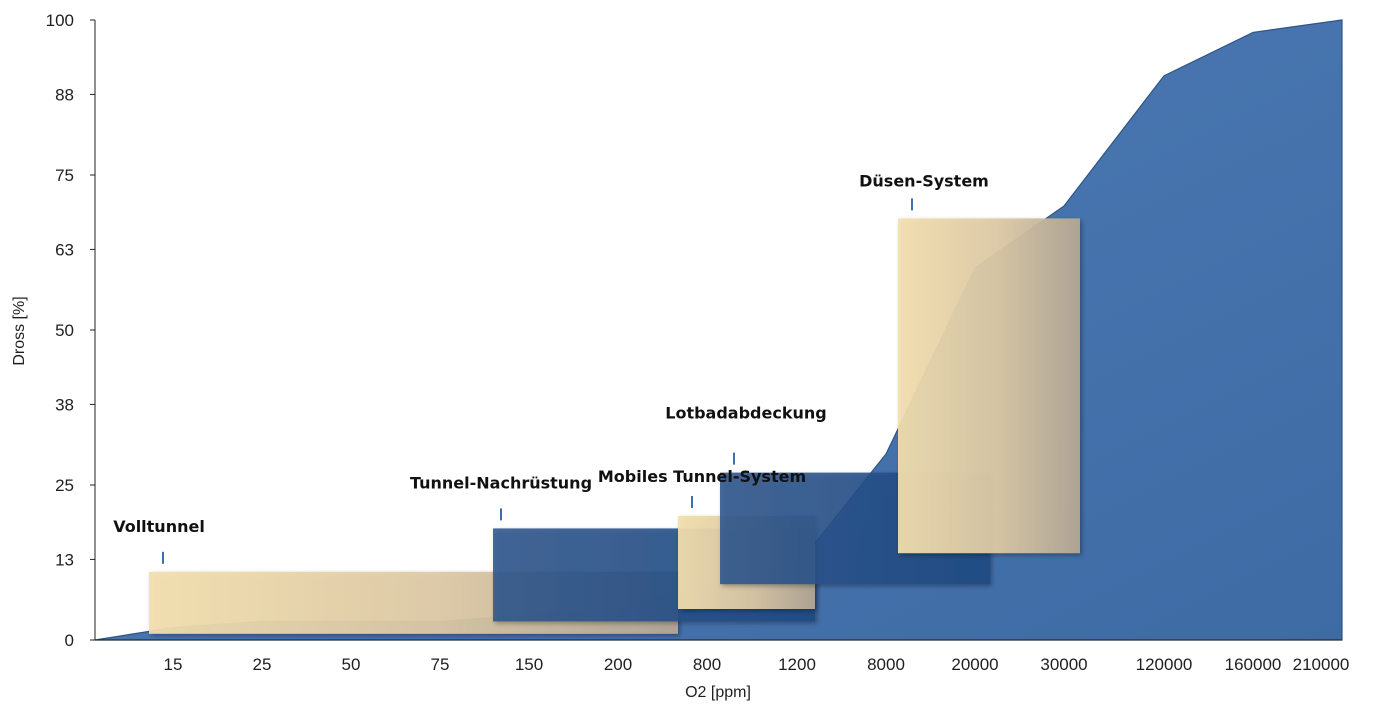 This screenshot has width=1378, height=709. Describe the element at coordinates (173, 664) in the screenshot. I see `x-tick-label: 15` at that location.